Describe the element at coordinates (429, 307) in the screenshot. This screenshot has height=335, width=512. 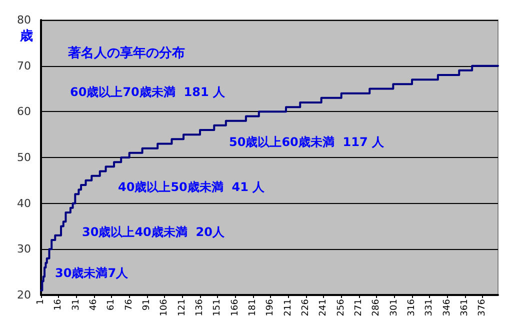
I see `x-tick-label: 331` at that location.